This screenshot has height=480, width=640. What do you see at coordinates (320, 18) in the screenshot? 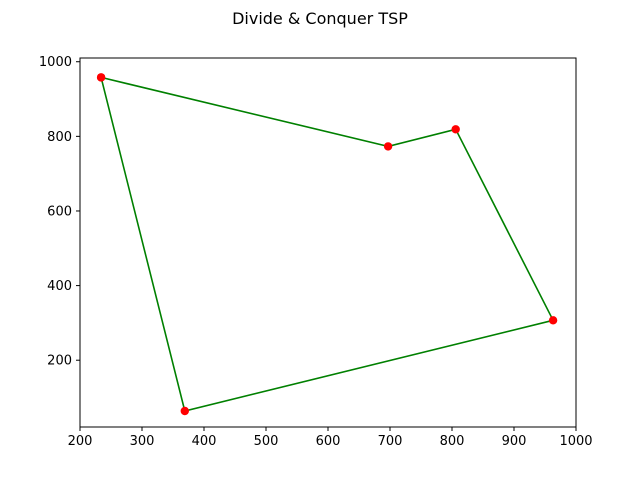
I see `chart-title: Divide & Conquer TSP` at bounding box center [320, 18].